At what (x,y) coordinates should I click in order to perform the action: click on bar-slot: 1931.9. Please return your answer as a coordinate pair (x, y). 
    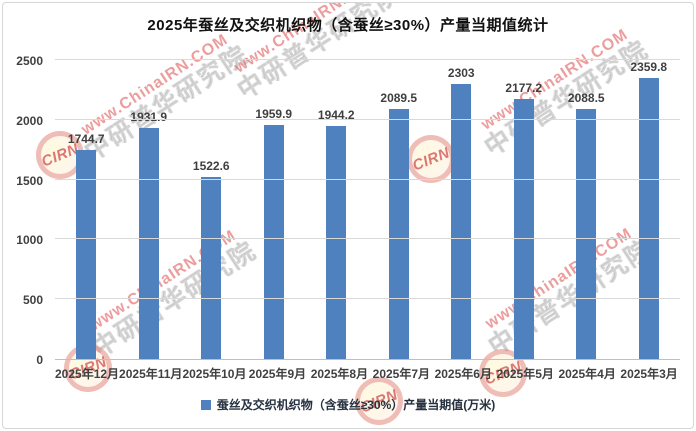
    Looking at the image, I should click on (149, 209).